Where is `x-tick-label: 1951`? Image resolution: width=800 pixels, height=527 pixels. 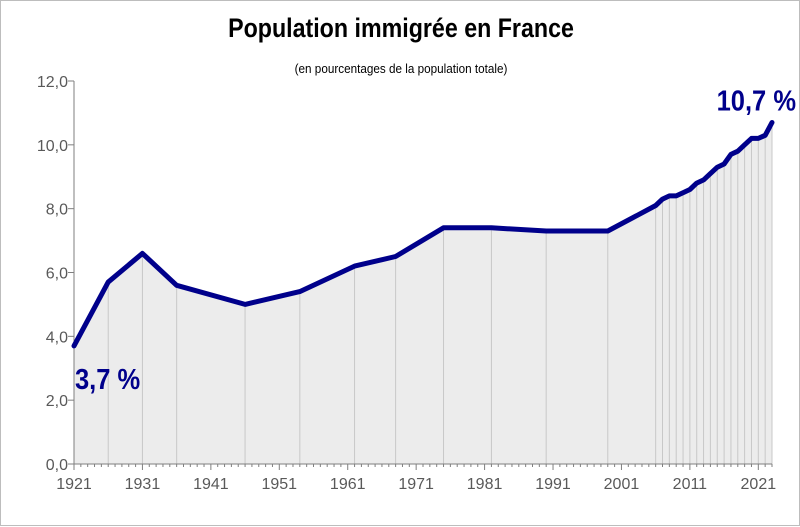 x-tick-label: 1951 is located at coordinates (279, 484).